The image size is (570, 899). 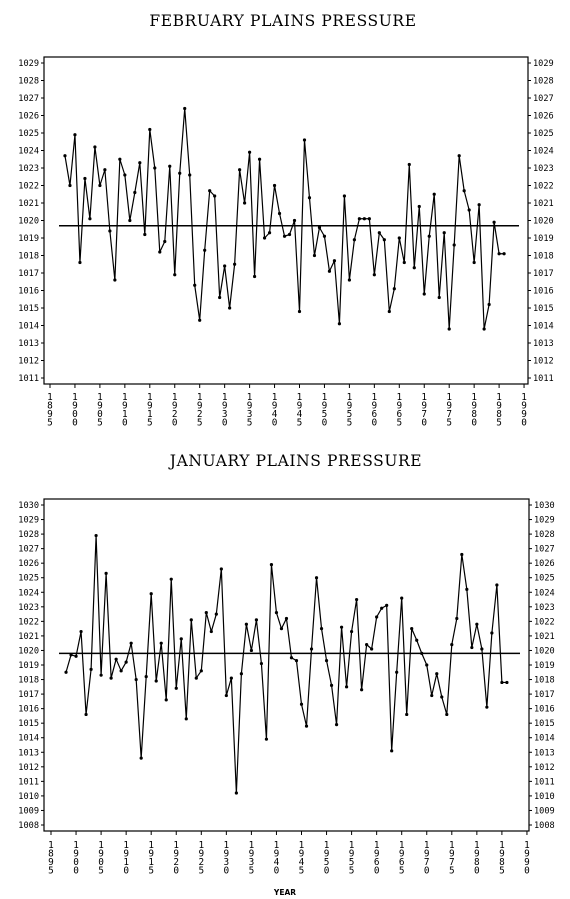 What do you see at coordinates (544, 506) in the screenshot?
I see `january-y-tick-label-right: 1030` at bounding box center [544, 506].